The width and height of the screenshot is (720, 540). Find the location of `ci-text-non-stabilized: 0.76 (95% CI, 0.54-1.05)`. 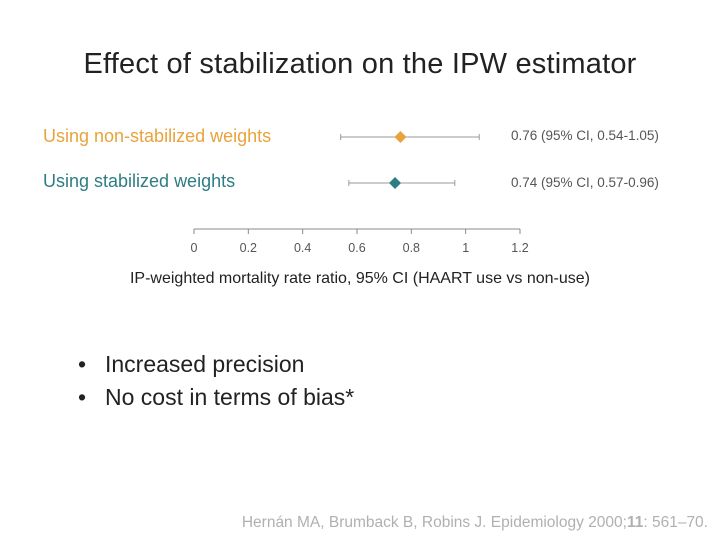

ci-text-non-stabilized: 0.76 (95% CI, 0.54-1.05) is located at coordinates (585, 135).